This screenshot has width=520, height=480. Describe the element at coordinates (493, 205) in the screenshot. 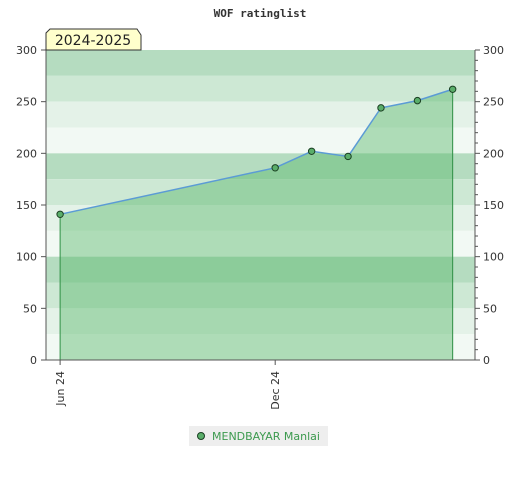

I see `y-tick-label-right: 150` at that location.